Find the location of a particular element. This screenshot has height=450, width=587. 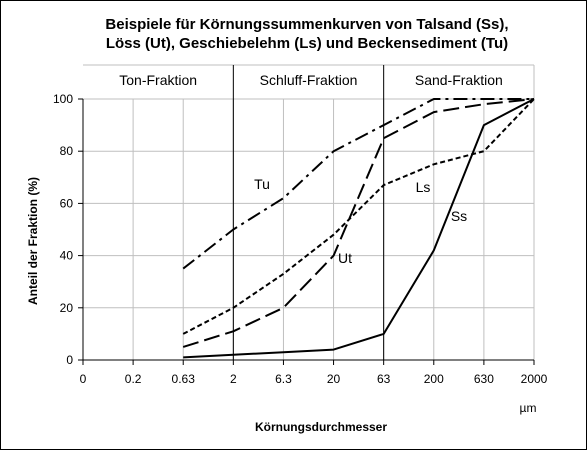

x-tick-label-2: 0.63 is located at coordinates (184, 379).